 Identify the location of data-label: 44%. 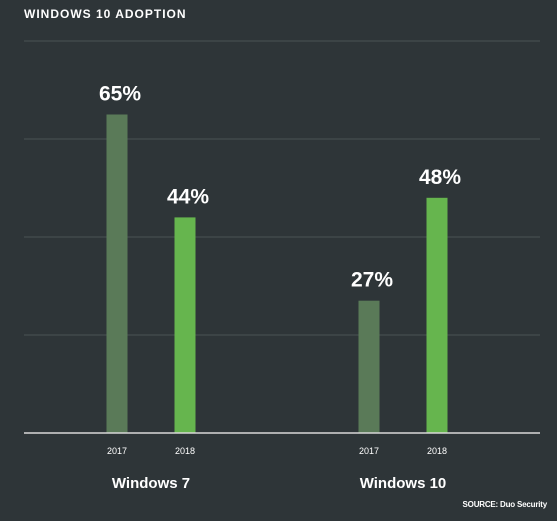
(188, 196).